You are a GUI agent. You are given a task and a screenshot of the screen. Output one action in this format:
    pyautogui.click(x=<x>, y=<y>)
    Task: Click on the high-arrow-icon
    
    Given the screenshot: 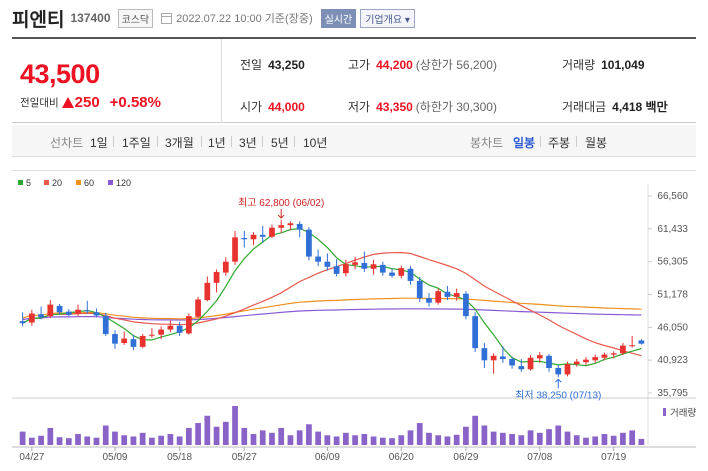 What is the action you would take?
    pyautogui.click(x=281, y=214)
    